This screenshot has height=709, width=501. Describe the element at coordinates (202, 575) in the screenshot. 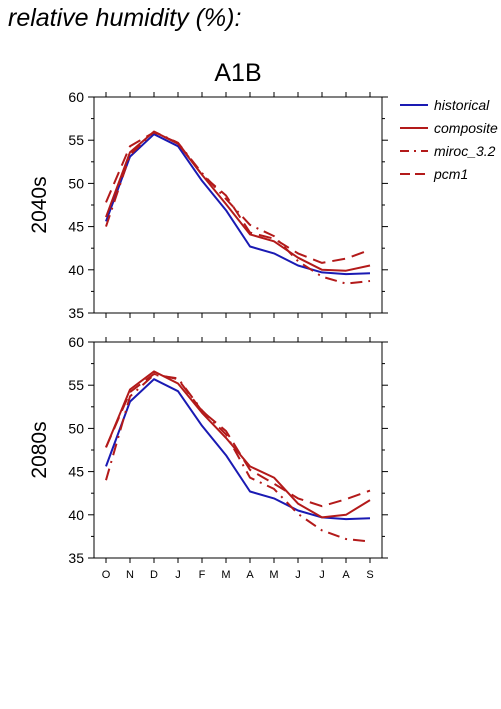

I see `x-tick-label: F` at that location.